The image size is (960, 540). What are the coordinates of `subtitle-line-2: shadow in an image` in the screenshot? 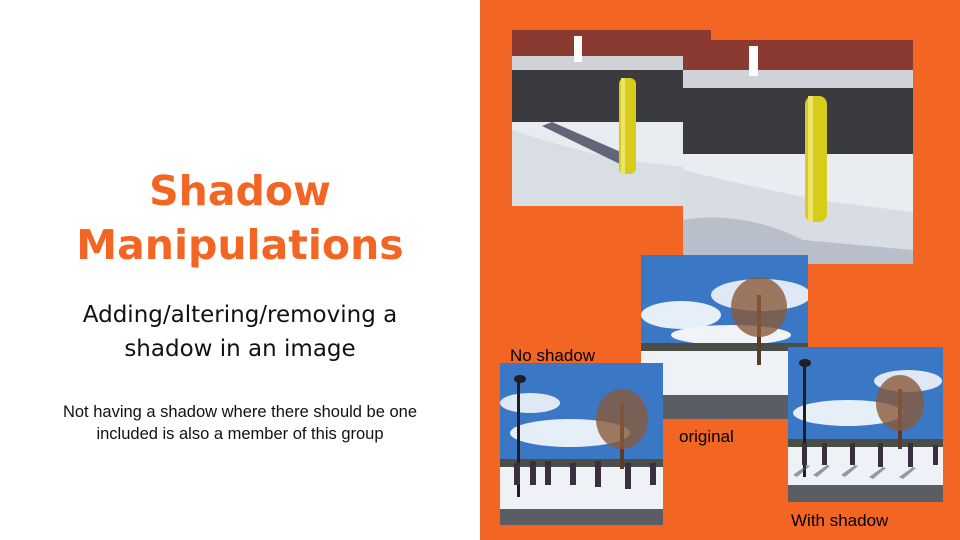 It's located at (240, 349).